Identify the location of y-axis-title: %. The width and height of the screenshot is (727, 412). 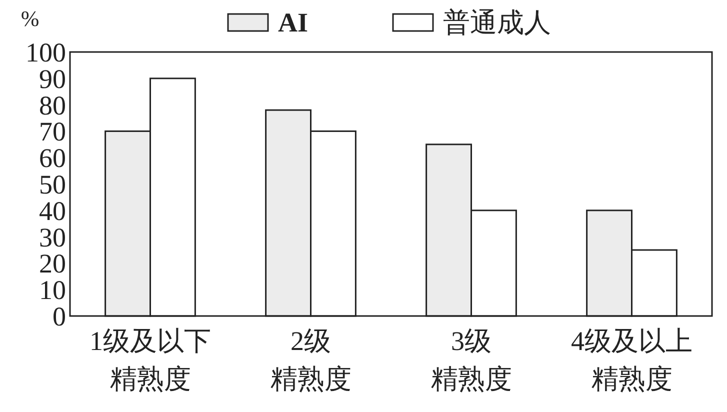
(30, 18).